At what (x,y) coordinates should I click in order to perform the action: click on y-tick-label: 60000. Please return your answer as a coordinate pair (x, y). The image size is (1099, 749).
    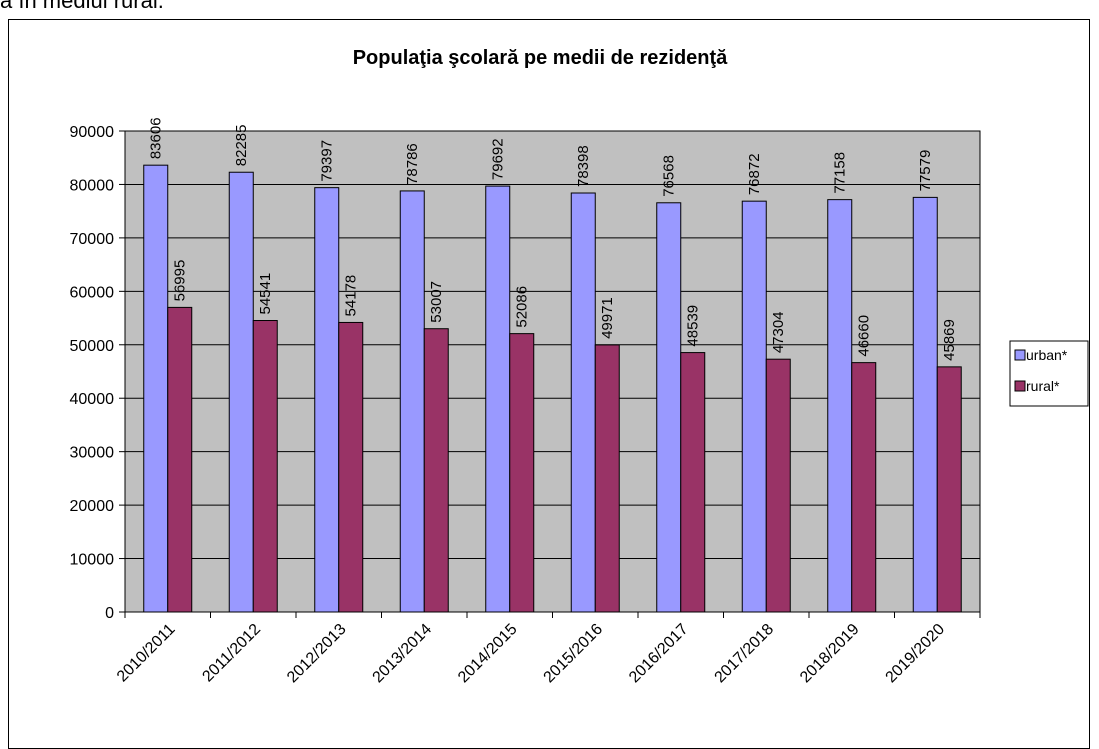
    Looking at the image, I should click on (92, 292).